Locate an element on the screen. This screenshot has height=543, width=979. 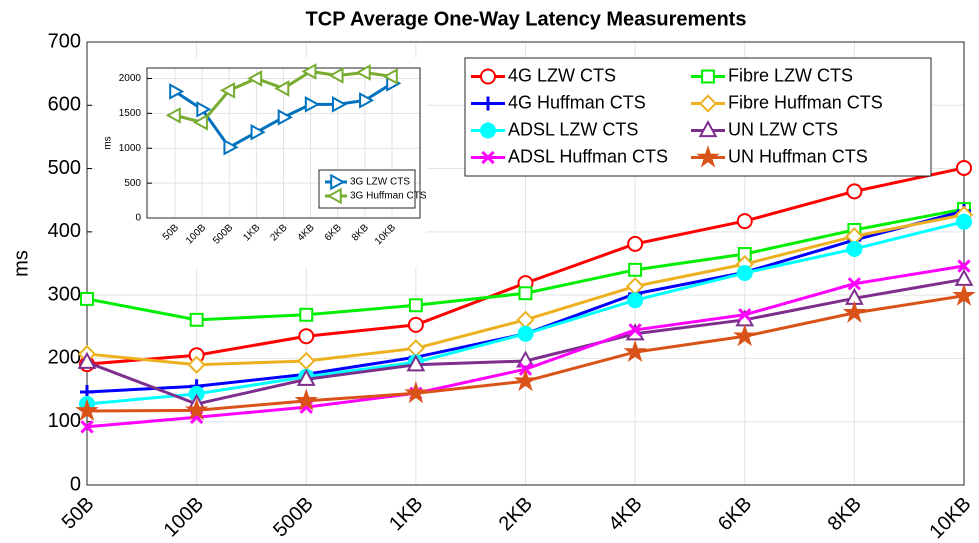
legend-label: 4G Huffman CTS is located at coordinates (577, 102).